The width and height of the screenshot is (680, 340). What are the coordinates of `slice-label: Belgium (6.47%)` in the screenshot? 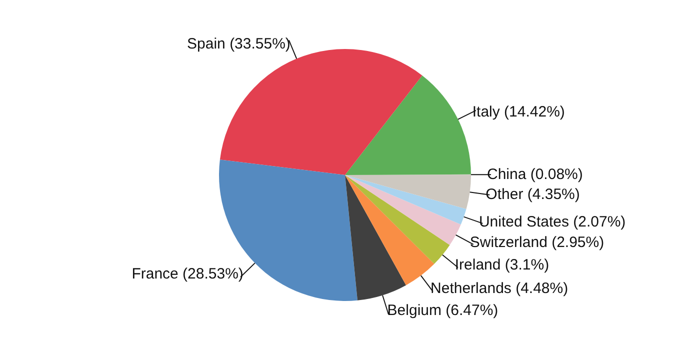 It's located at (442, 311).